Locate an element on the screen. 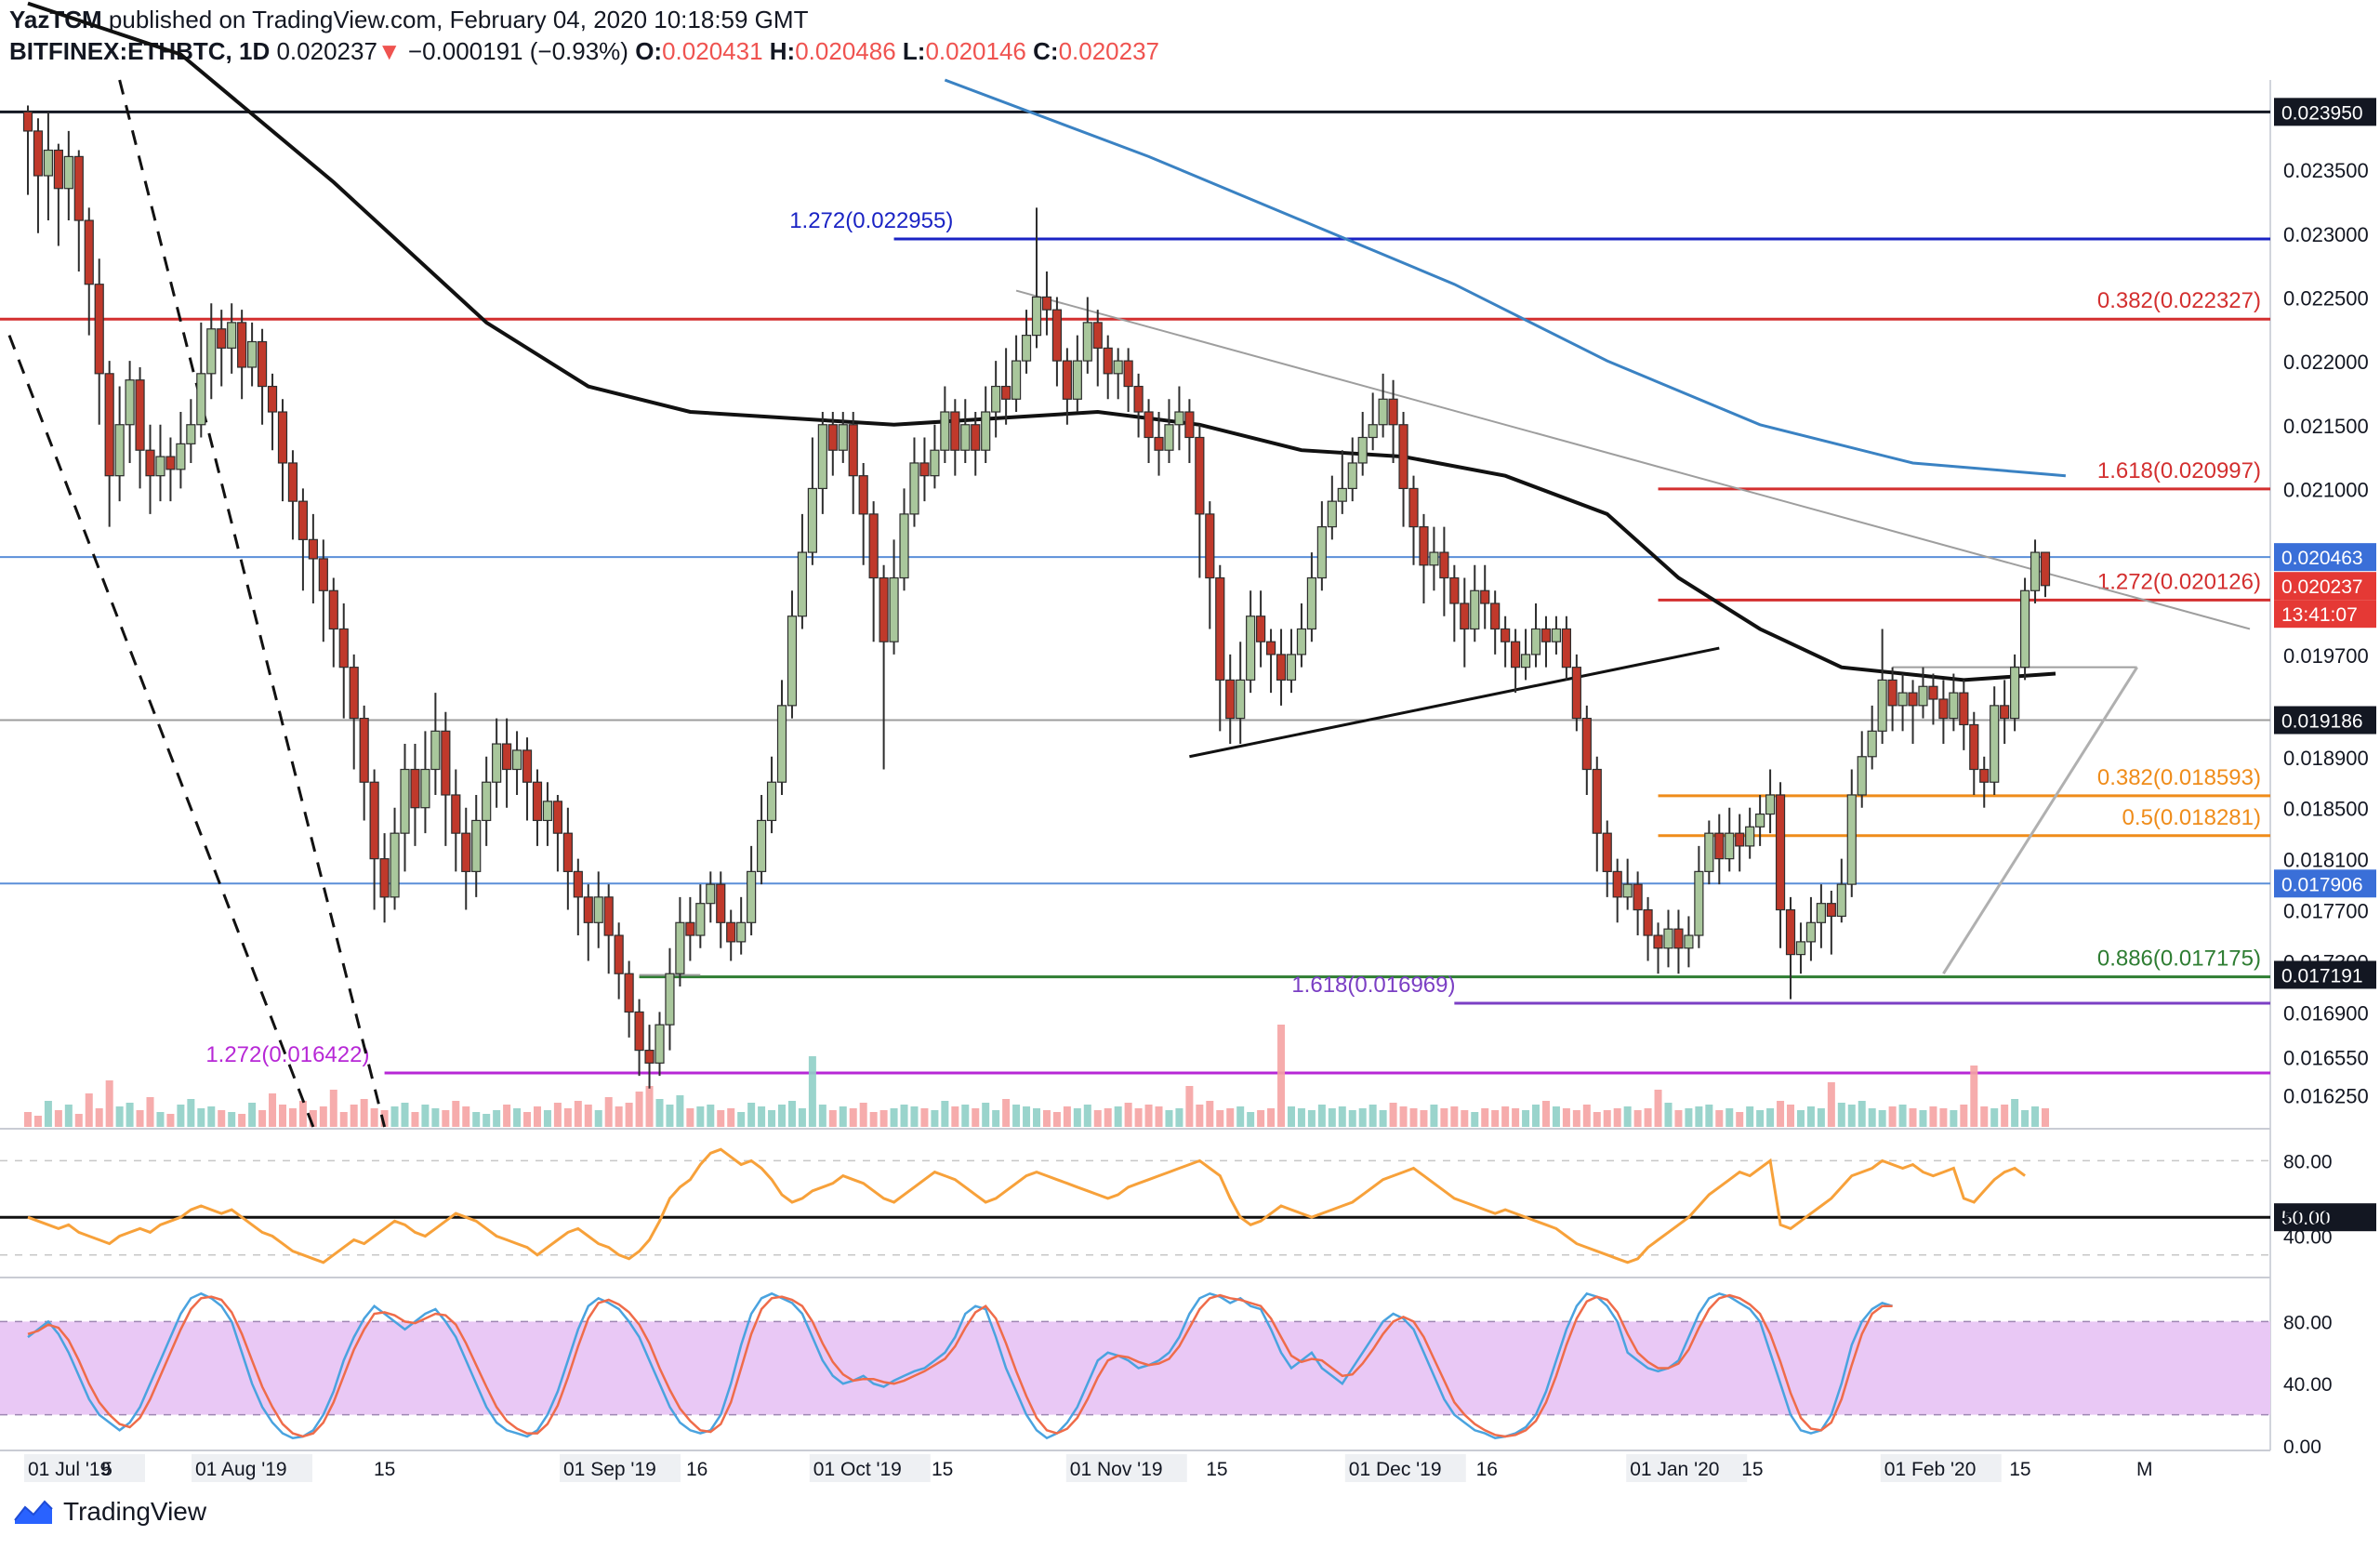 The width and height of the screenshot is (2380, 1549). rsi-line is located at coordinates (1026, 1205).